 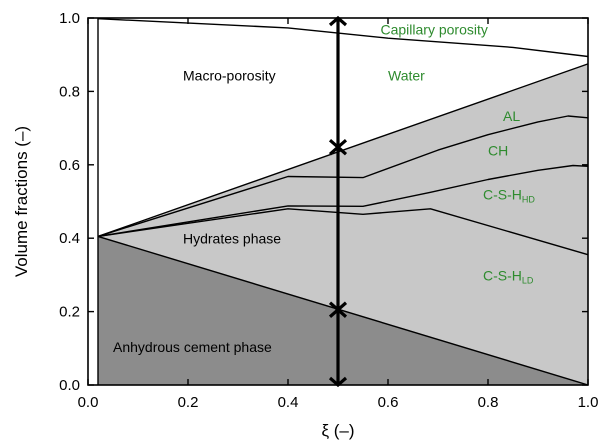 I want to click on y-tick-label: 0.4, so click(x=69, y=238).